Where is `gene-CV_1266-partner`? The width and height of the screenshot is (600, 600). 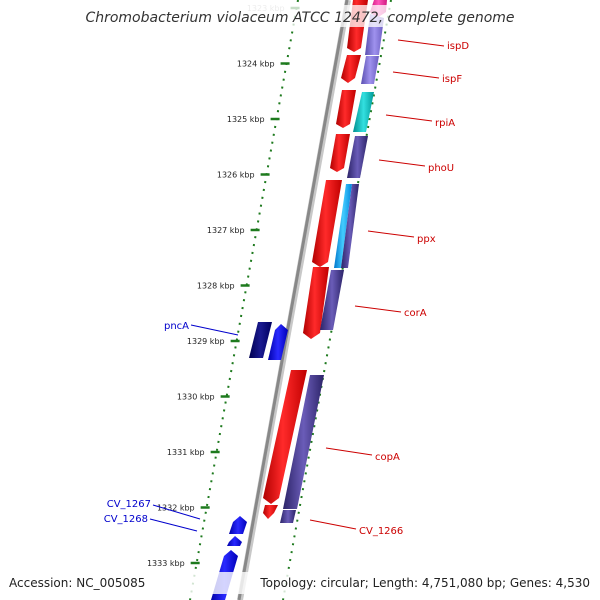
gene-CV_1266-partner is located at coordinates (288, 516).